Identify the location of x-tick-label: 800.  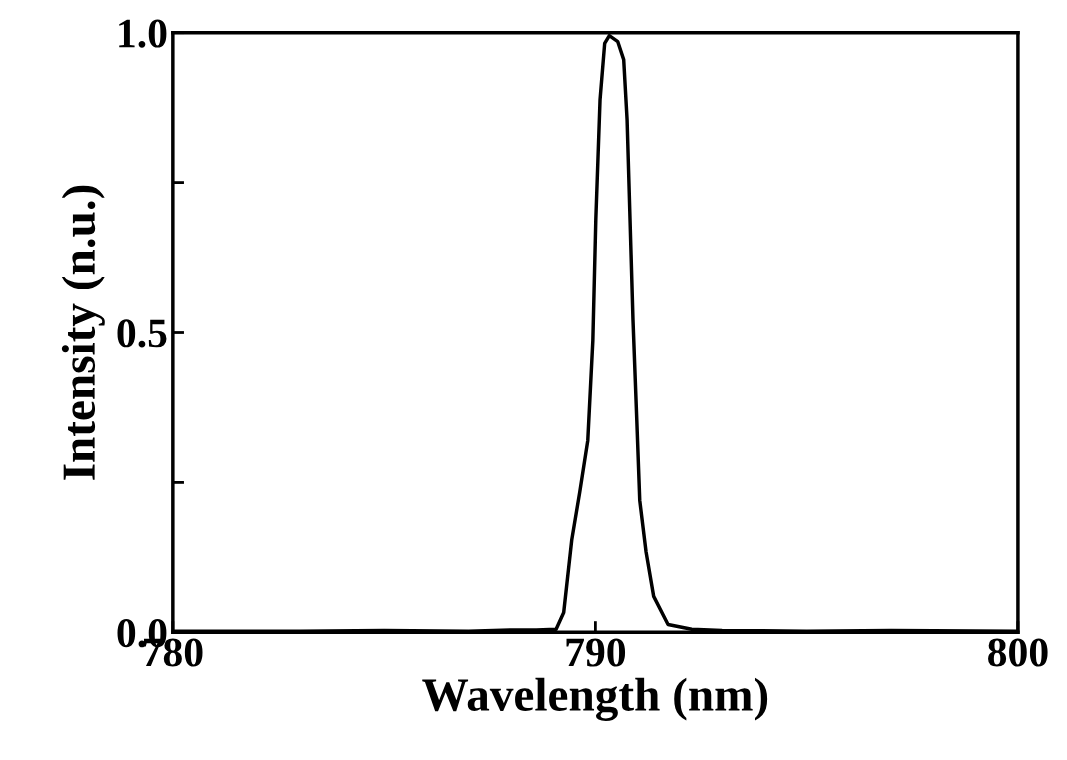
(1018, 652).